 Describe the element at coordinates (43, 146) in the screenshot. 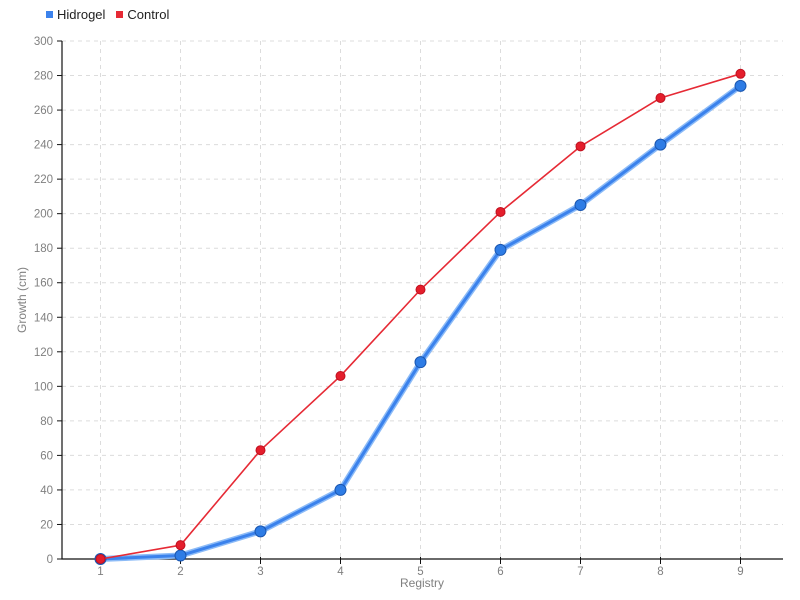

I see `y-axis-tick-label: 240` at that location.